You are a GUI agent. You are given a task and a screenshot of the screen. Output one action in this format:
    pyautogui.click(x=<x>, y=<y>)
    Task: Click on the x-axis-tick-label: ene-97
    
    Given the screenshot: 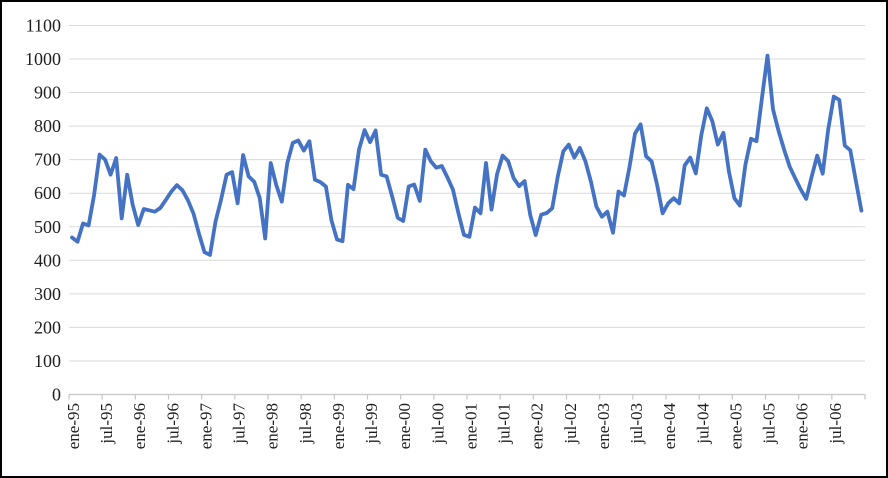 What is the action you would take?
    pyautogui.click(x=205, y=426)
    